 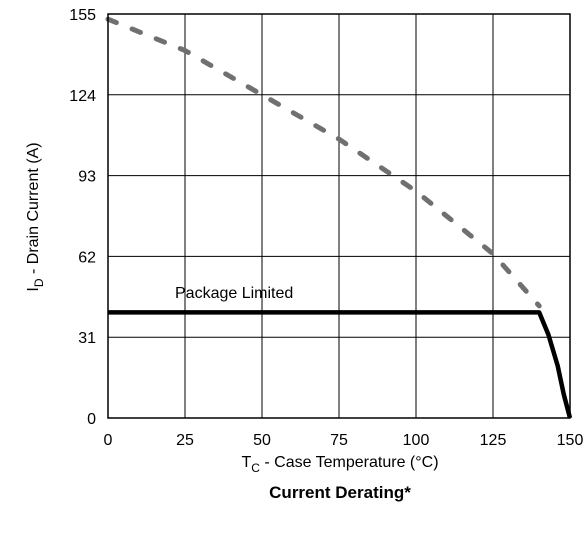 I want to click on y-tick-label: 124, so click(x=82, y=96).